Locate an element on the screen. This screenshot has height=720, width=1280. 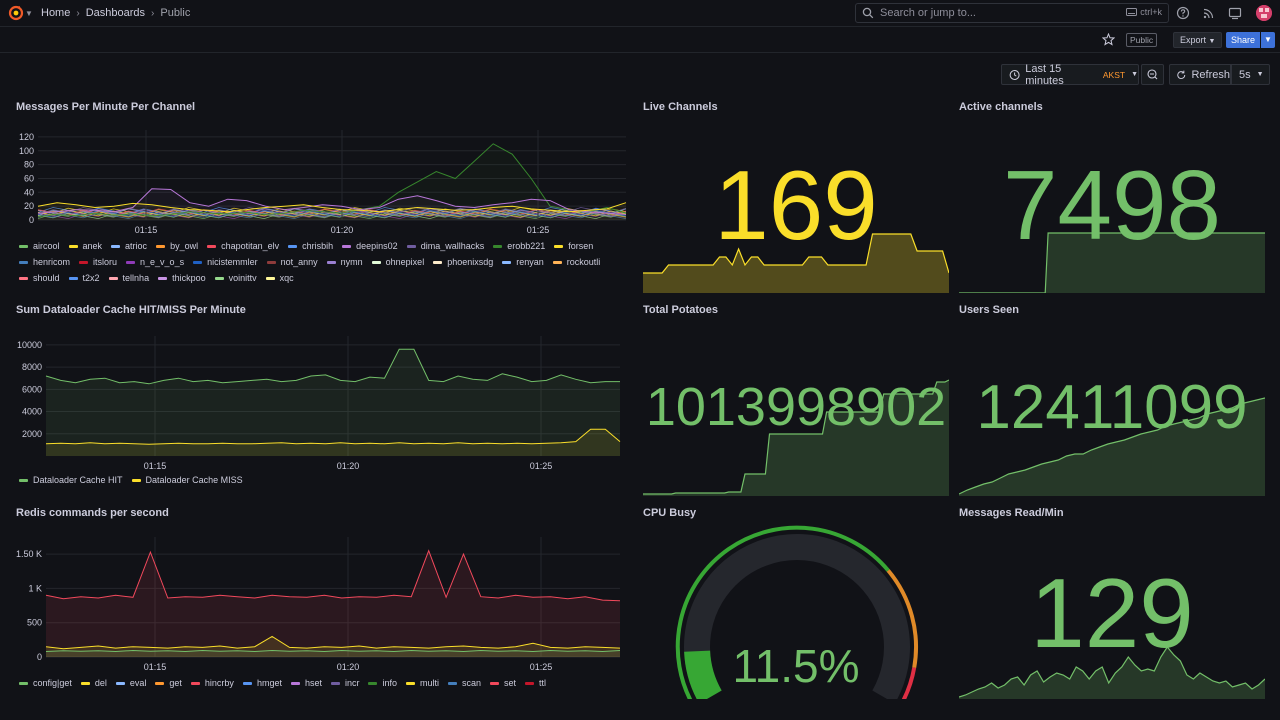
refresh-interval-picker: 5s ▼ is located at coordinates (1250, 74).